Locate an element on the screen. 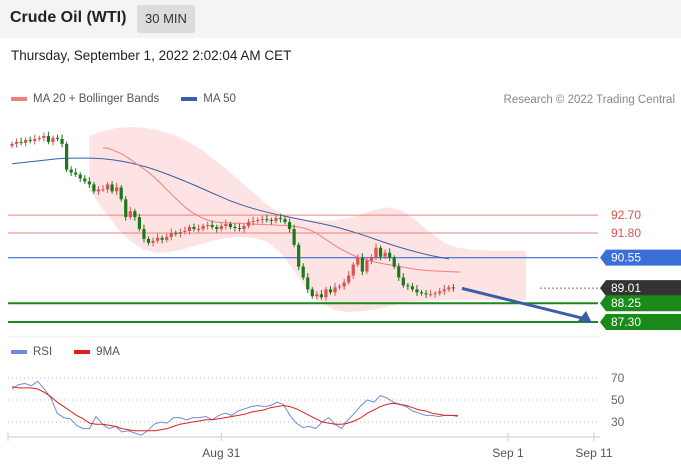 Image resolution: width=681 pixels, height=467 pixels. ma20-line is located at coordinates (281, 210).